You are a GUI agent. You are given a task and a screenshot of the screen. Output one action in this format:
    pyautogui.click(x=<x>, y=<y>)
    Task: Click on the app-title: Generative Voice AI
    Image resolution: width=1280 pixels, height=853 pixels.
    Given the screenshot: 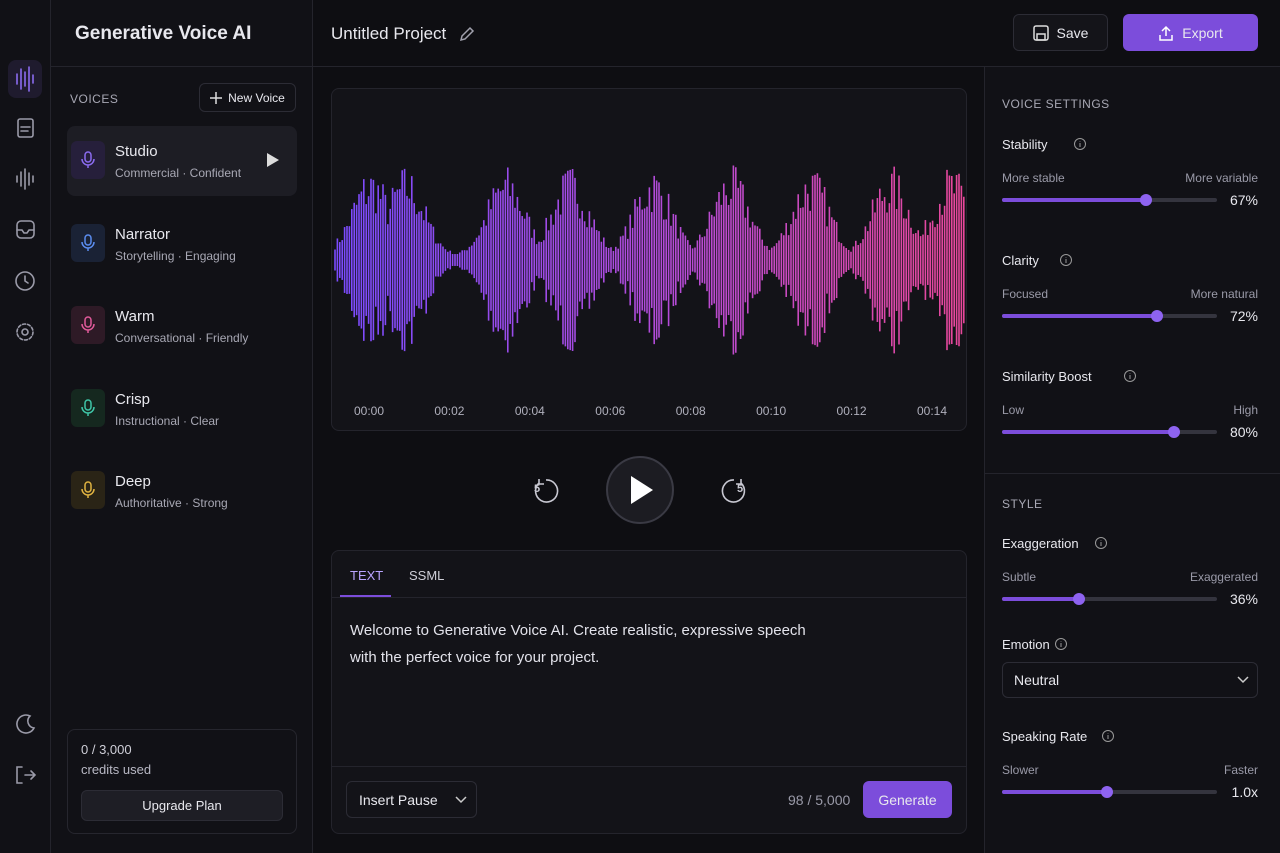 What is the action you would take?
    pyautogui.click(x=163, y=33)
    